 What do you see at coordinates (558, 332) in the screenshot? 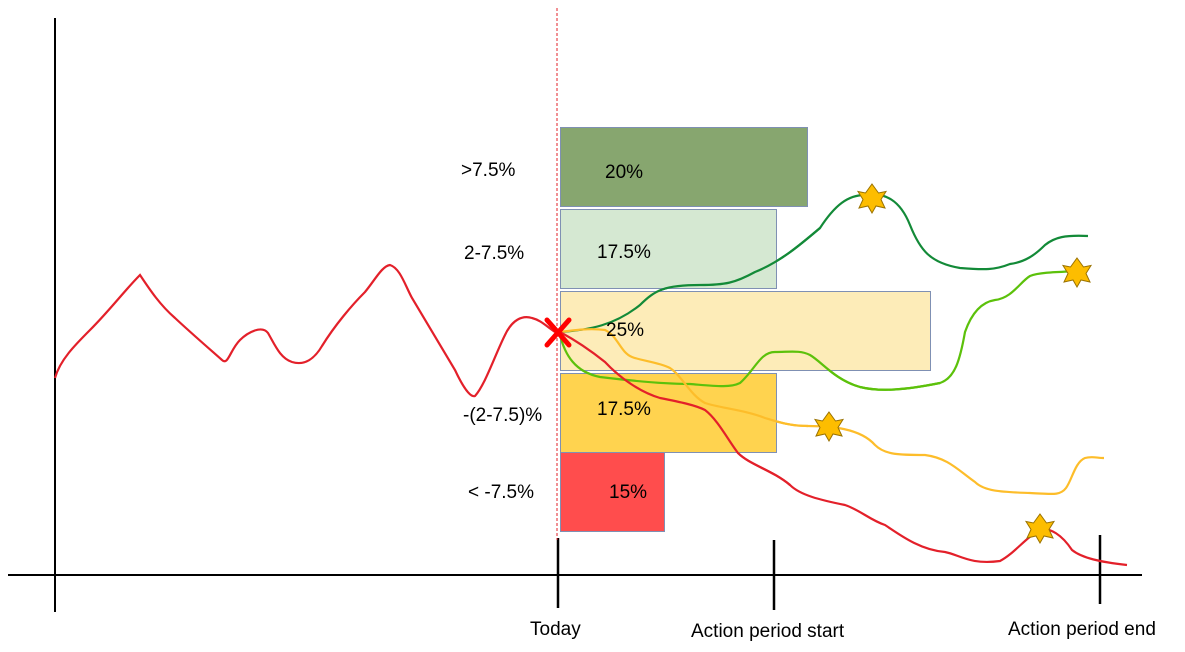
I see `today-x-marker-icon` at bounding box center [558, 332].